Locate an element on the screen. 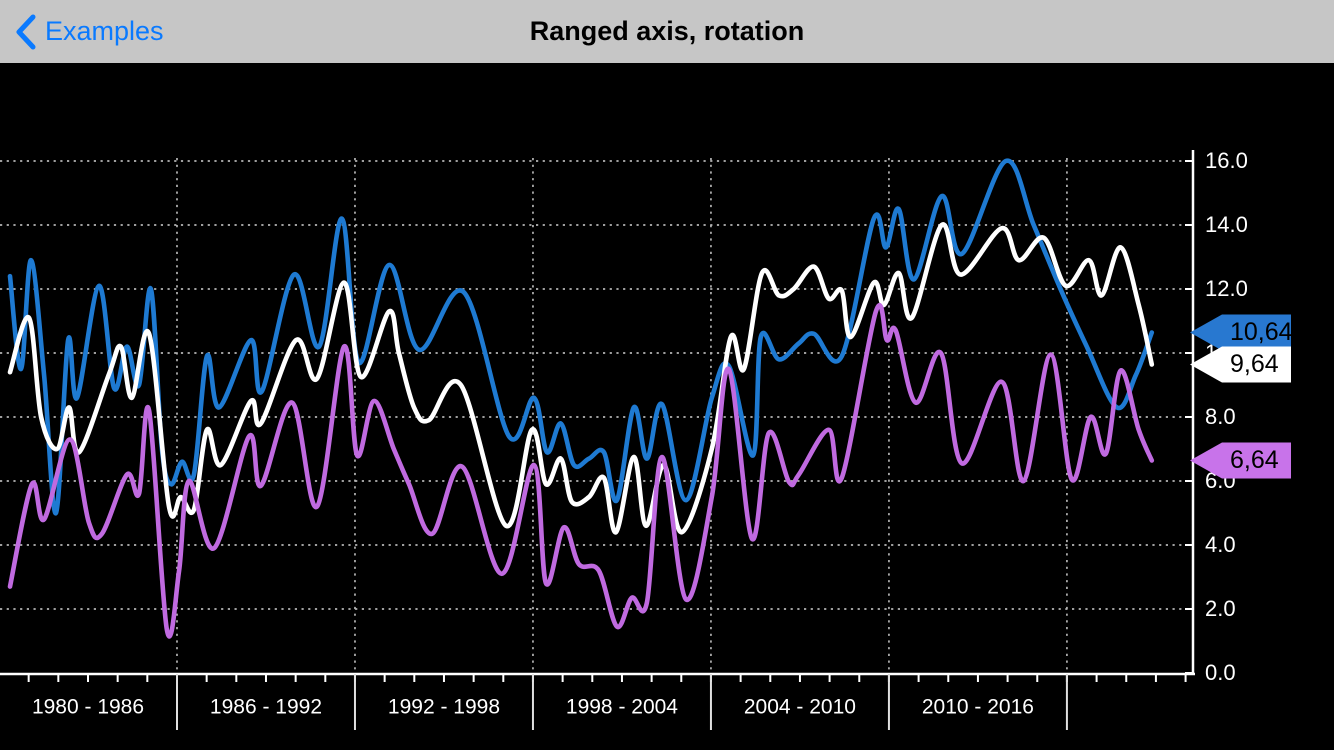 Image resolution: width=1334 pixels, height=750 pixels. x-band-label: 1998 - 2004 is located at coordinates (622, 707).